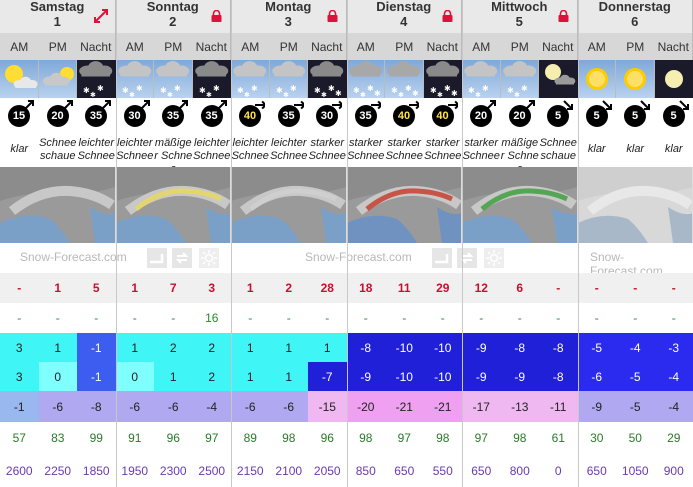 Image resolution: width=693 pixels, height=487 pixels. I want to click on day-name: Dienstag, so click(404, 7).